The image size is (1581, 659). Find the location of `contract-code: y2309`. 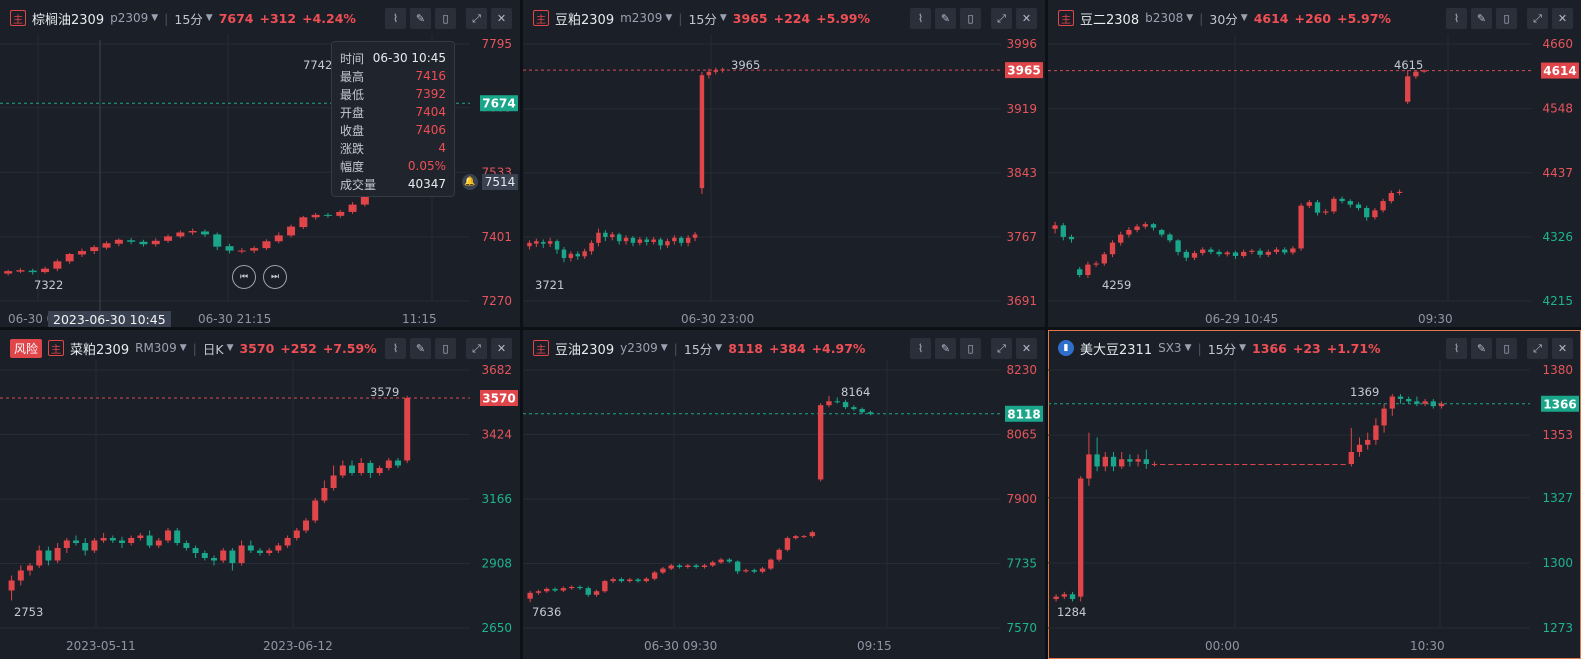

contract-code: y2309 is located at coordinates (639, 348).